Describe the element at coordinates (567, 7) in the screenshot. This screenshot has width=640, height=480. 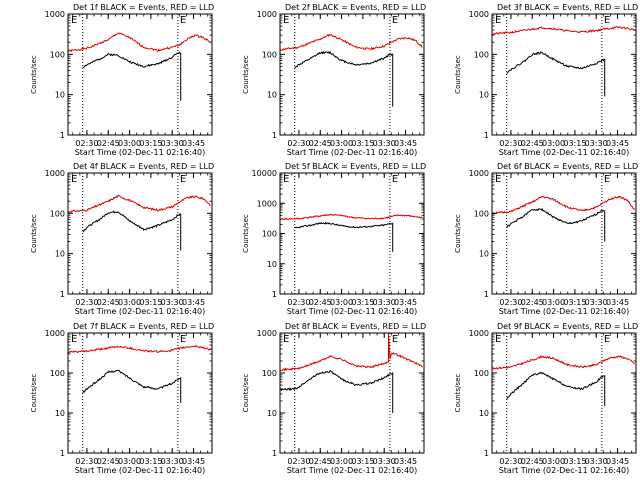
I see `panel-title: Det 3f BLACK = Events, RED = LLD` at that location.